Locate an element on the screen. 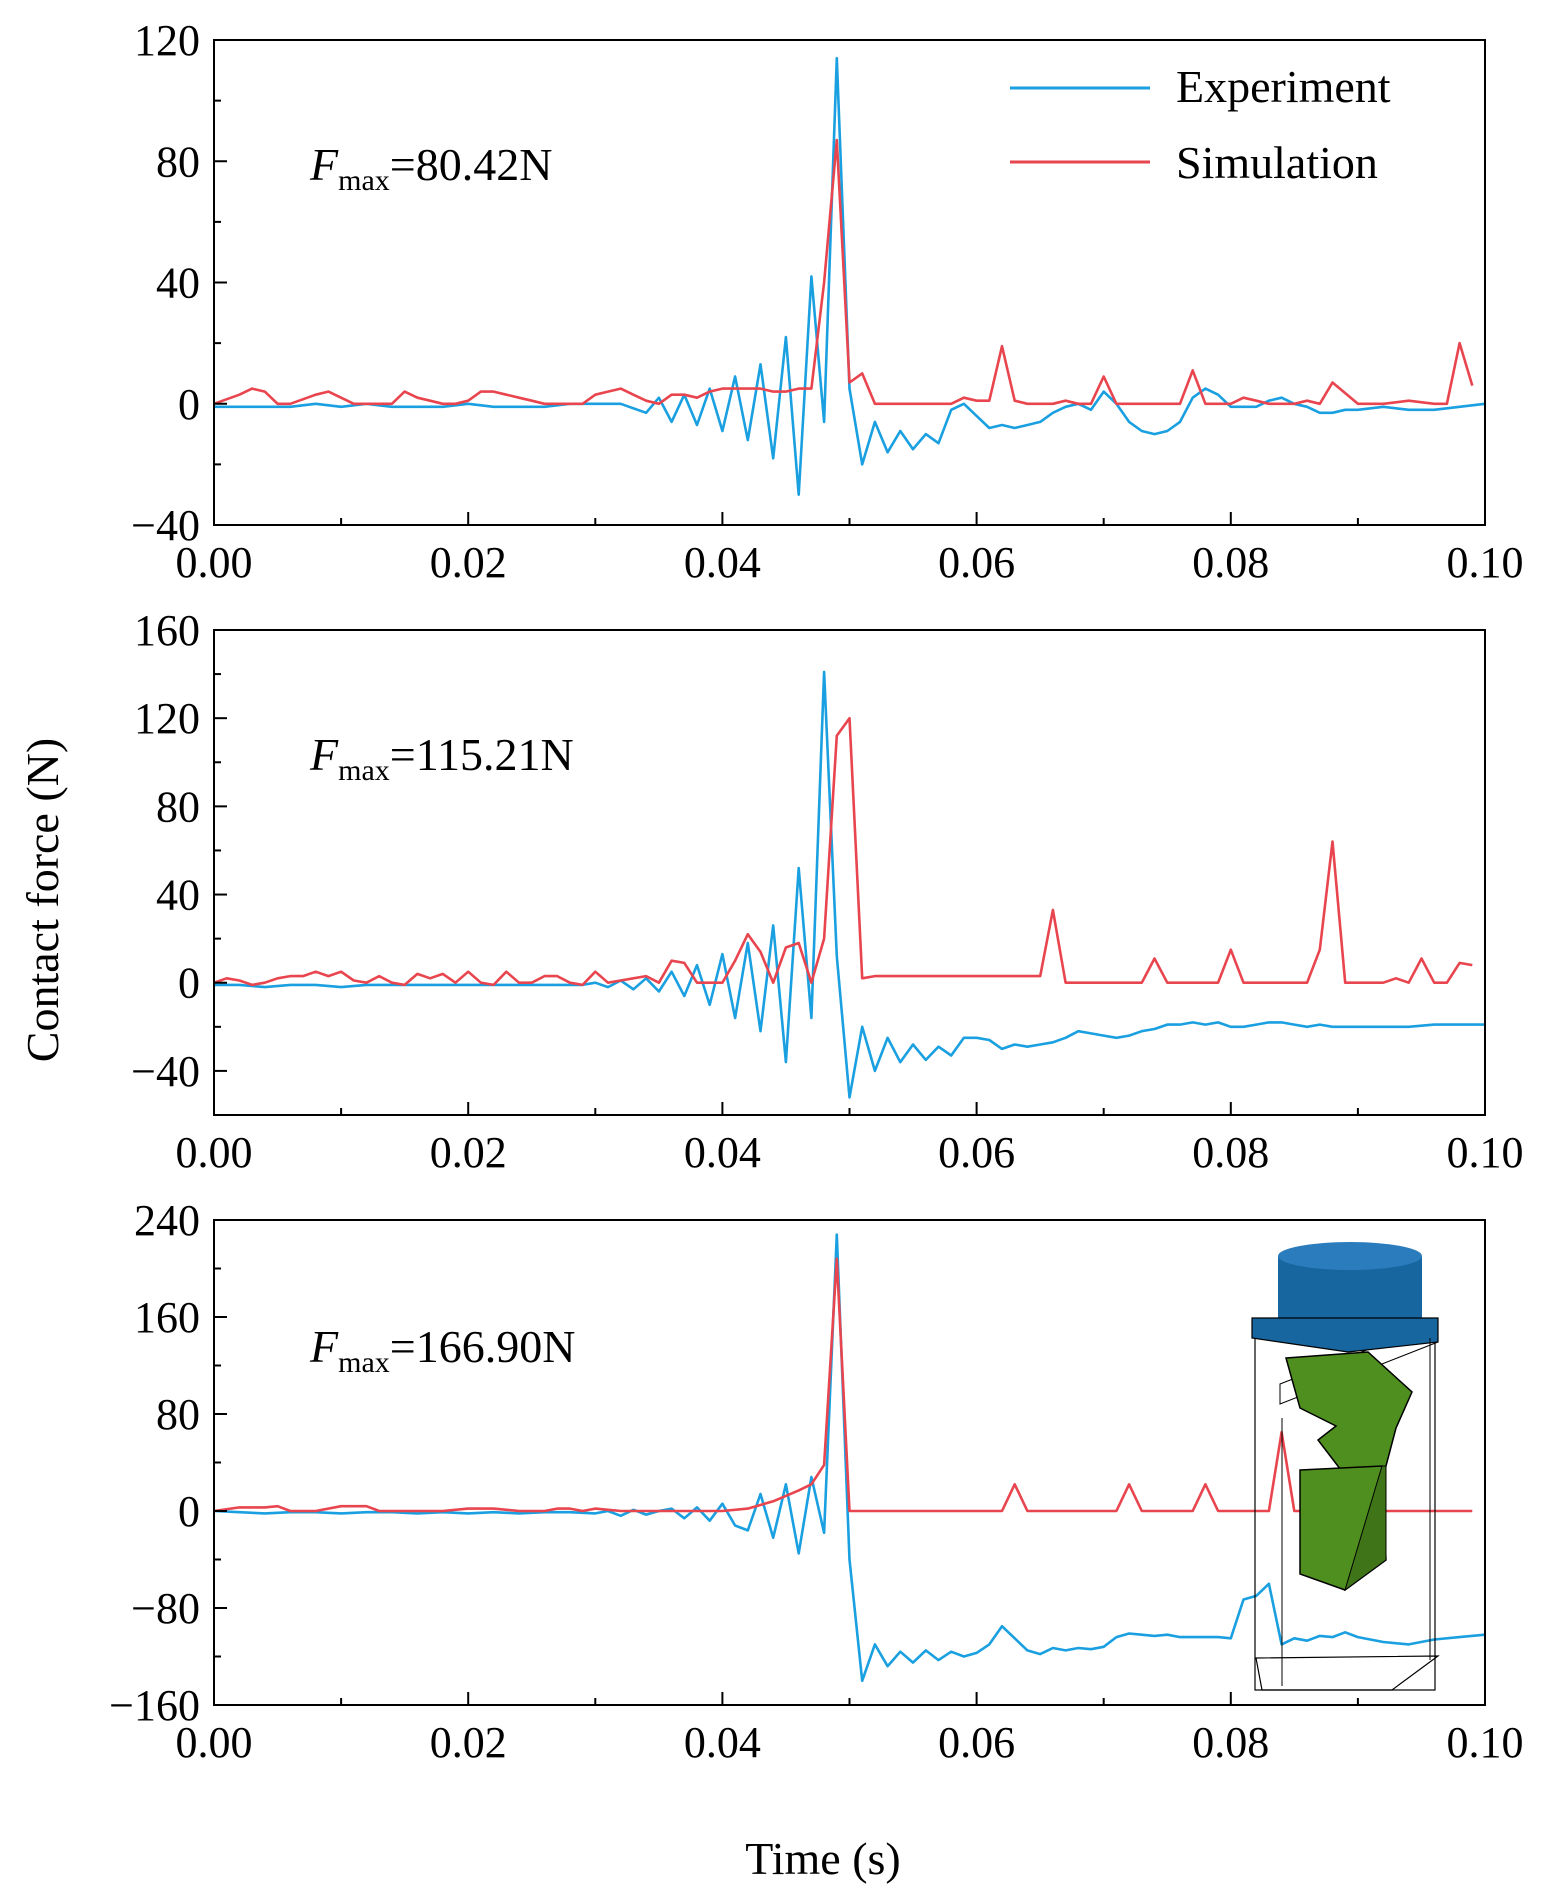 The image size is (1549, 1886). legend-label-experiment: Experiment is located at coordinates (1283, 86).